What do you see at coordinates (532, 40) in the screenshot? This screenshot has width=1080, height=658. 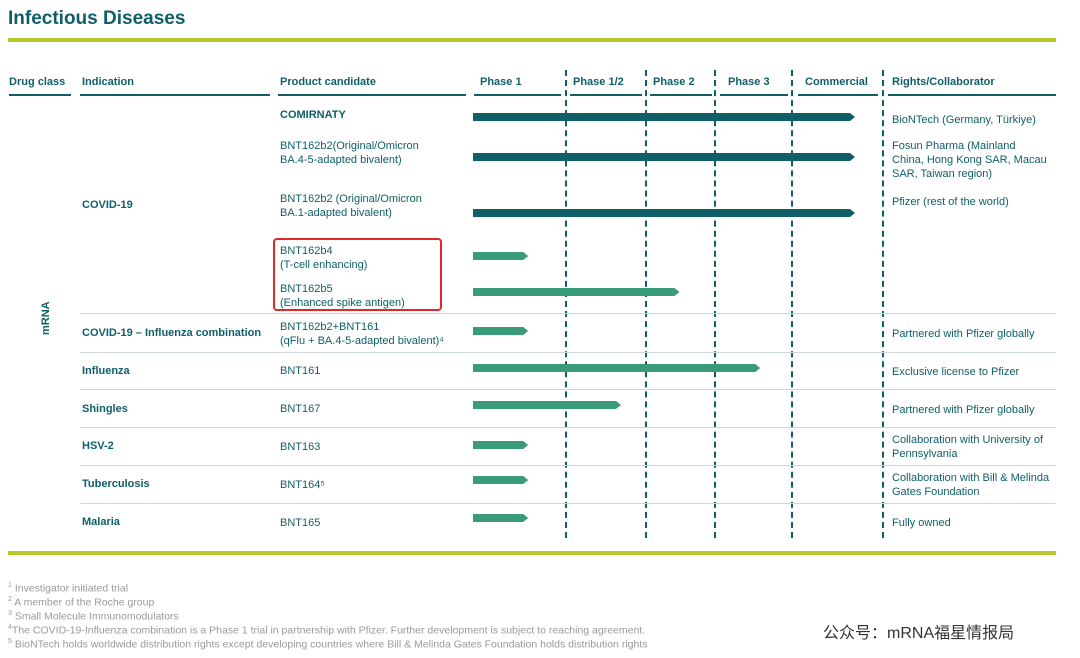 I see `top-rule` at bounding box center [532, 40].